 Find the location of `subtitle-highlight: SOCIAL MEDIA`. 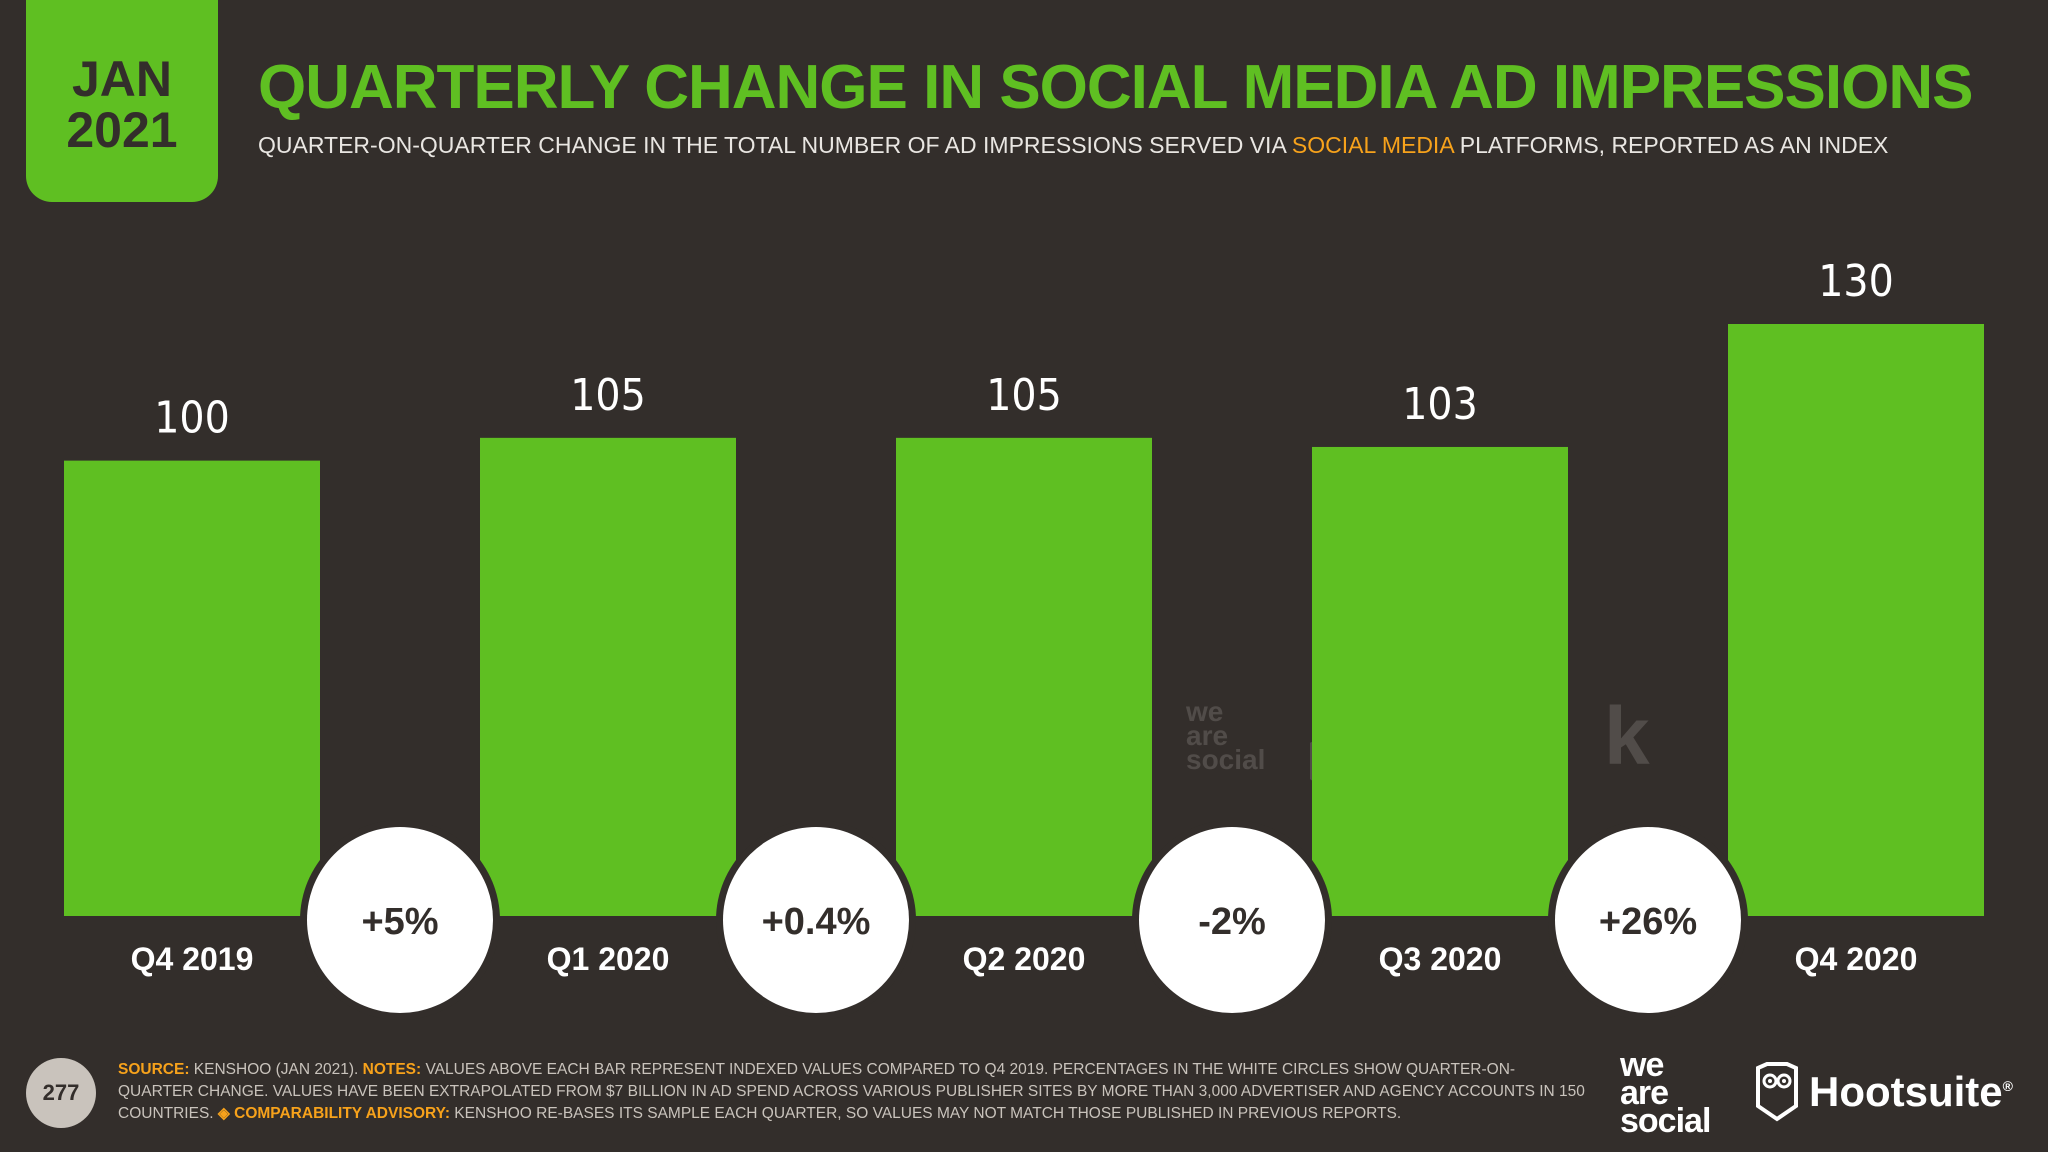

subtitle-highlight: SOCIAL MEDIA is located at coordinates (1372, 145).